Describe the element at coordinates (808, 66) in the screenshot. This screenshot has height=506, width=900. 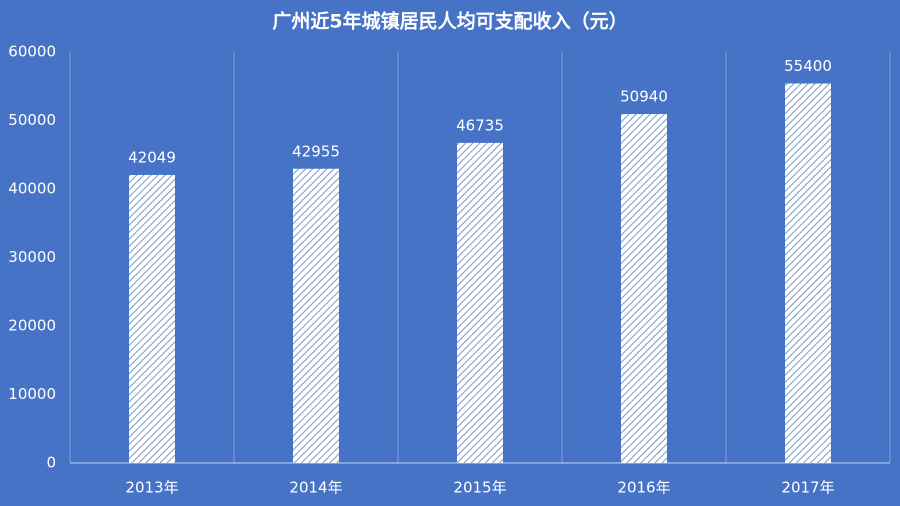
I see `value-label: 55400` at that location.